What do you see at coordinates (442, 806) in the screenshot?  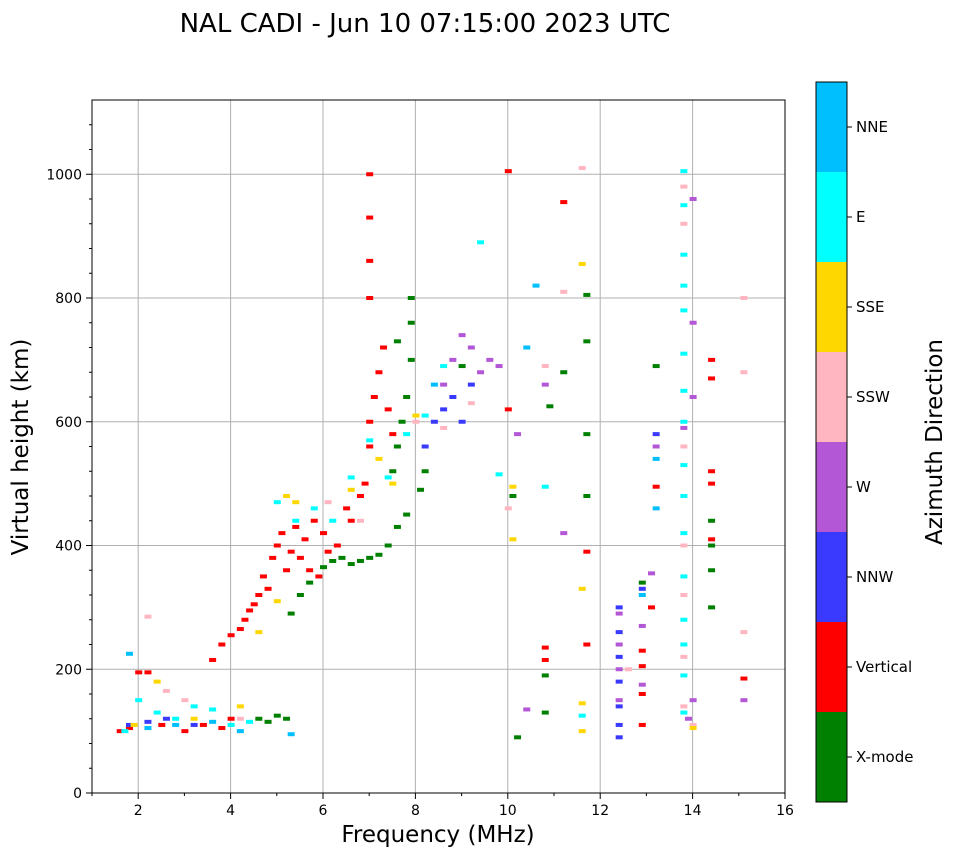 I see `x-axis-ticks: 2 4 6 8 10 12 14 16` at bounding box center [442, 806].